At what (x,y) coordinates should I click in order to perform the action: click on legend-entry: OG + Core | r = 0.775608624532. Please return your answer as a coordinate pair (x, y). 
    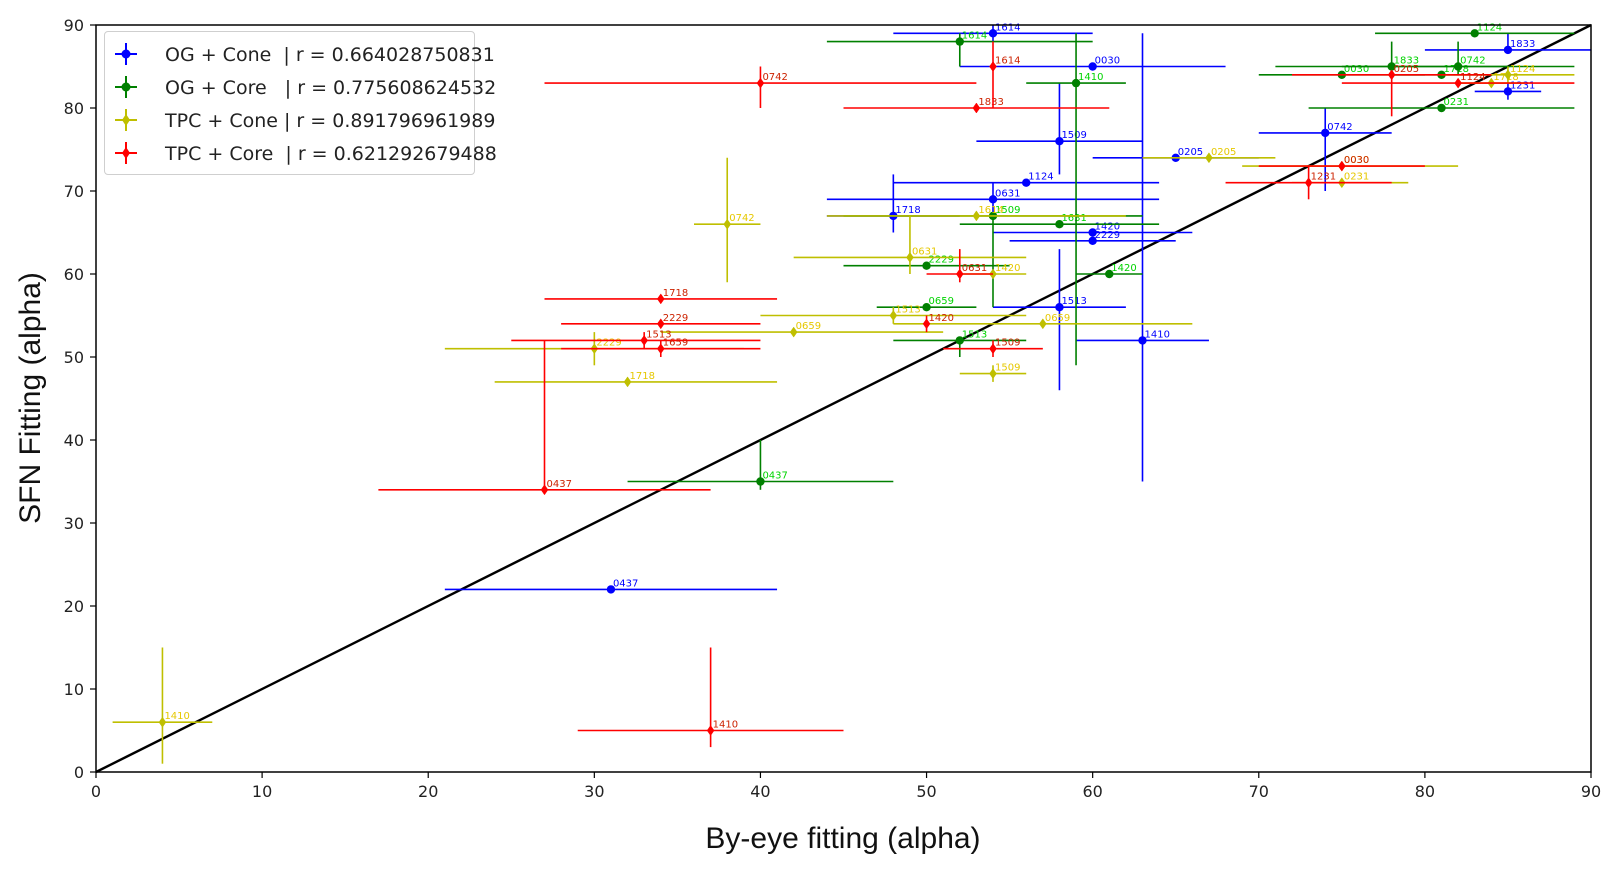
    Looking at the image, I should click on (300, 87).